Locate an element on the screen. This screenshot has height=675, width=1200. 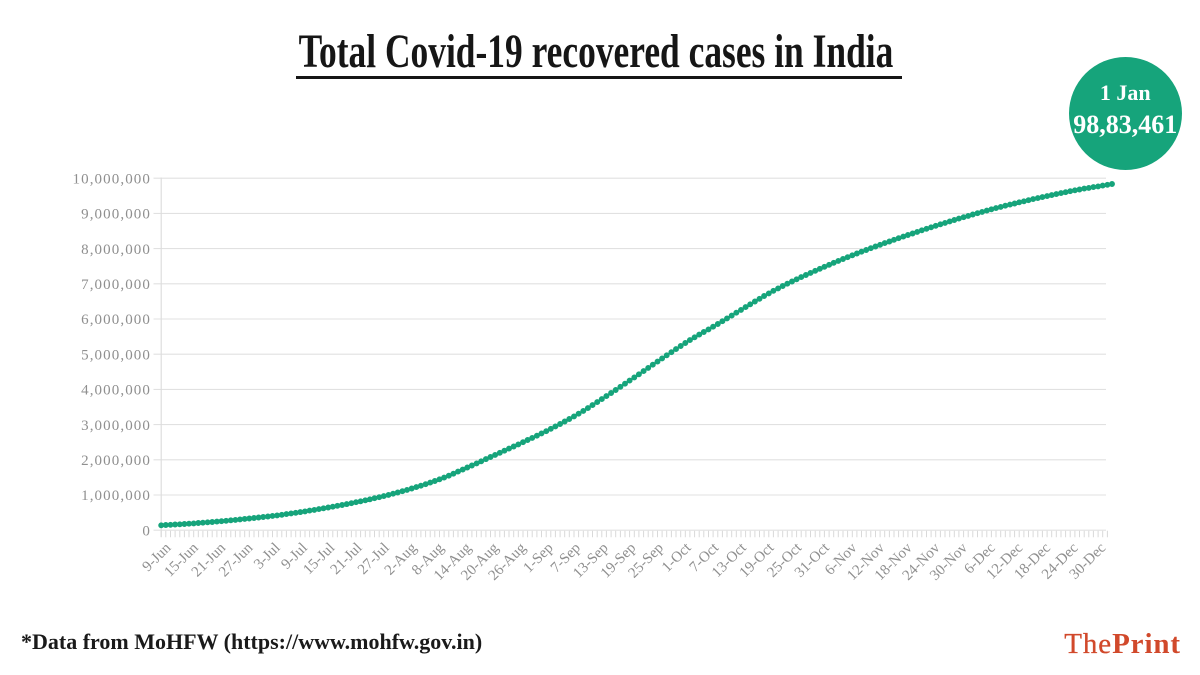
svg-text: 5,000,000 is located at coordinates (116, 355).